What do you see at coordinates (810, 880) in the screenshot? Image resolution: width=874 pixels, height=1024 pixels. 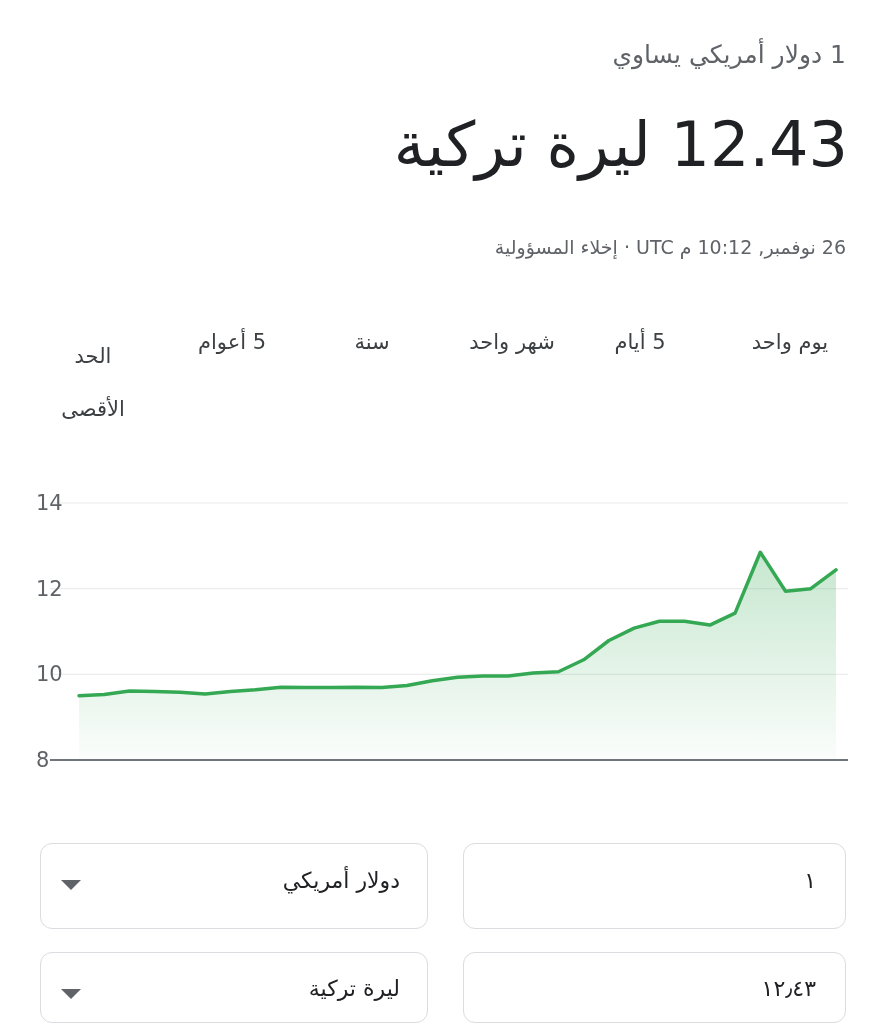 I see `text: ١` at bounding box center [810, 880].